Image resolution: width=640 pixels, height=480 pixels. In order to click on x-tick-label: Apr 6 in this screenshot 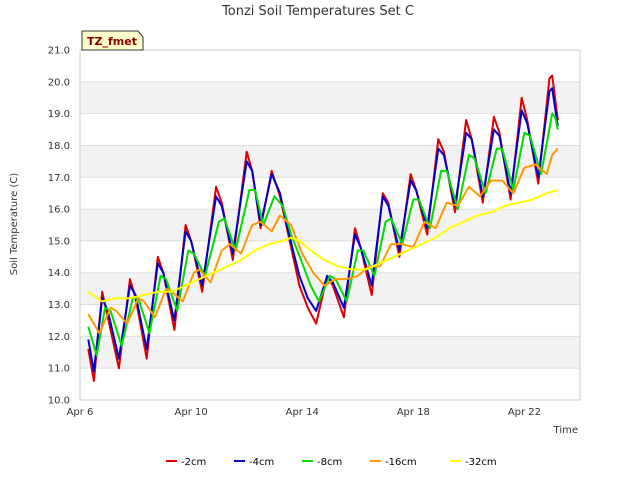, I will do `click(80, 412)`.